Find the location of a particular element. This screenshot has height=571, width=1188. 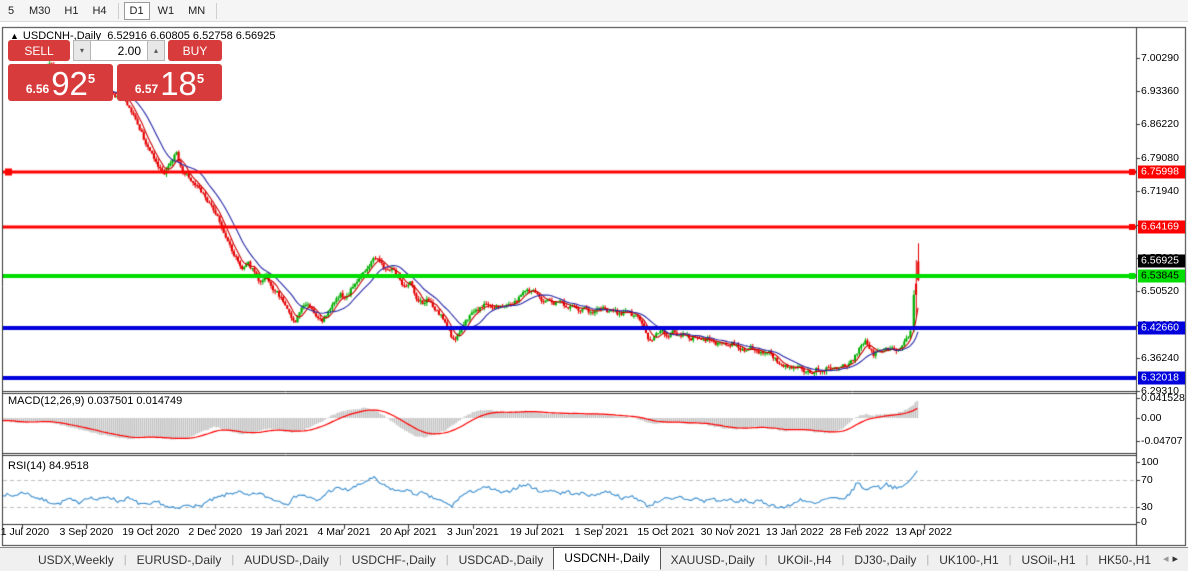

date-axis-label: 2 Dec 2020 is located at coordinates (215, 532).